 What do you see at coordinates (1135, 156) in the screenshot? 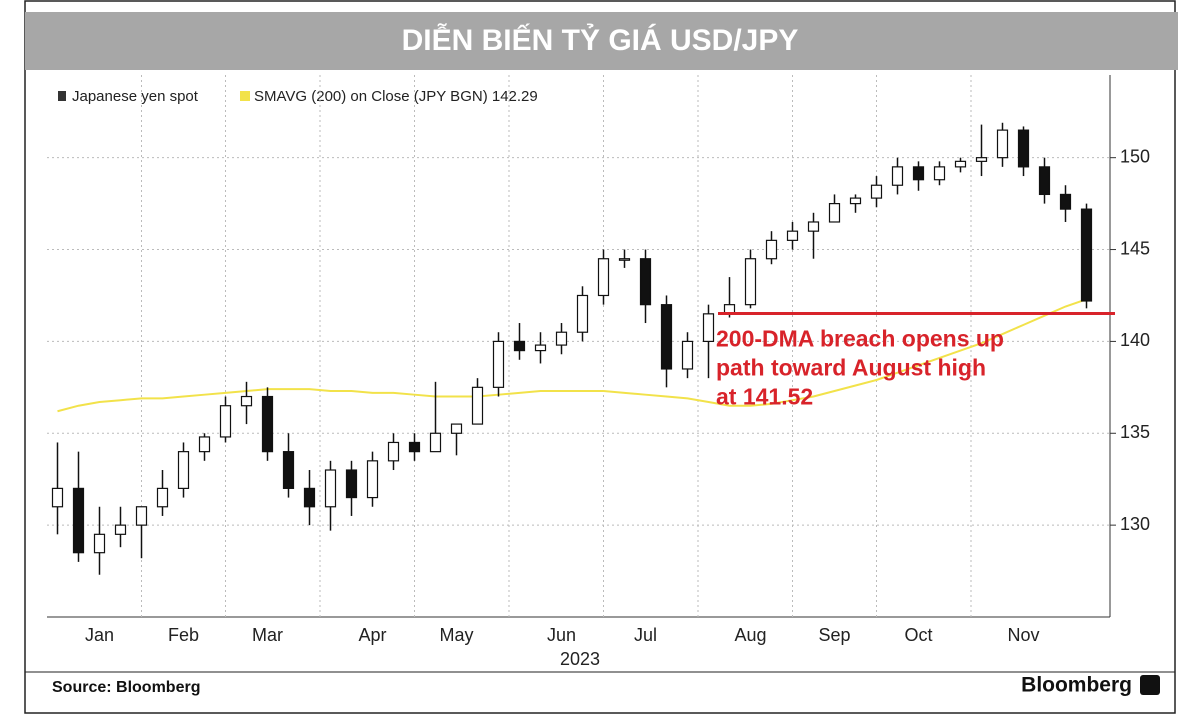
I see `y-tick-label: 150` at bounding box center [1135, 156].